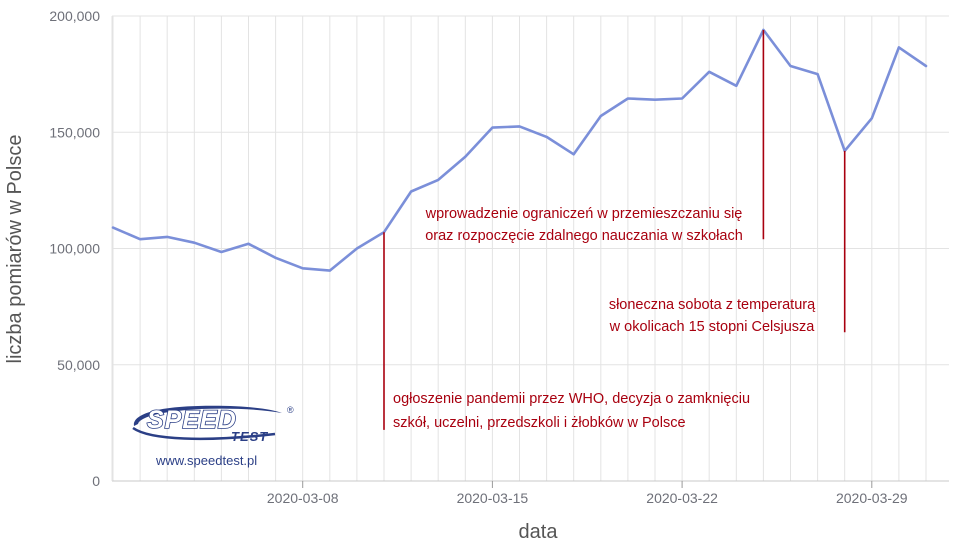 This screenshot has height=540, width=958. Describe the element at coordinates (872, 498) in the screenshot. I see `x-tick-label: 2020-03-29` at that location.